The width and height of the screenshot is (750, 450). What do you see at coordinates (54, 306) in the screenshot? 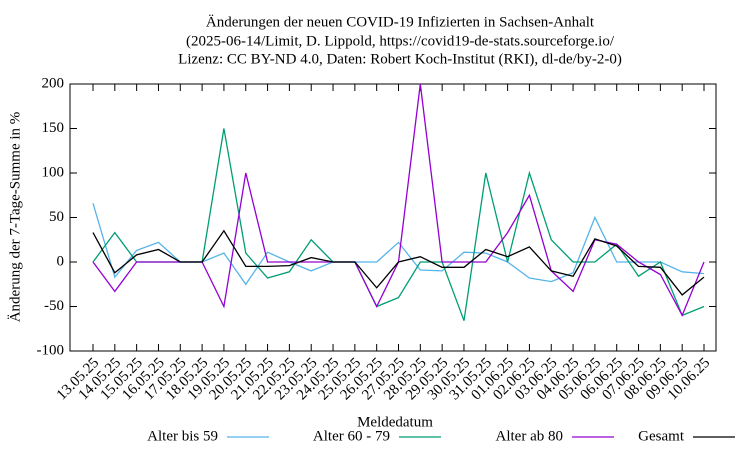
I see `y-tick-label: -50` at bounding box center [54, 306].